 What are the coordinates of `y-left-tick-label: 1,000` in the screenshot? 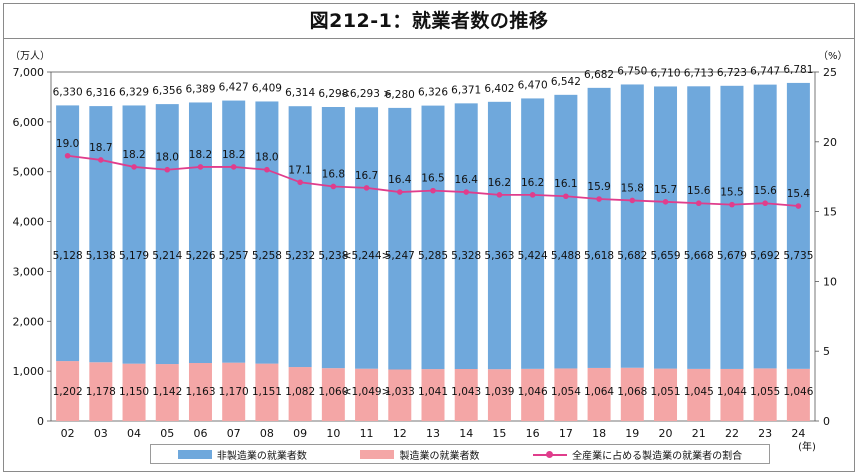 It's located at (29, 371).